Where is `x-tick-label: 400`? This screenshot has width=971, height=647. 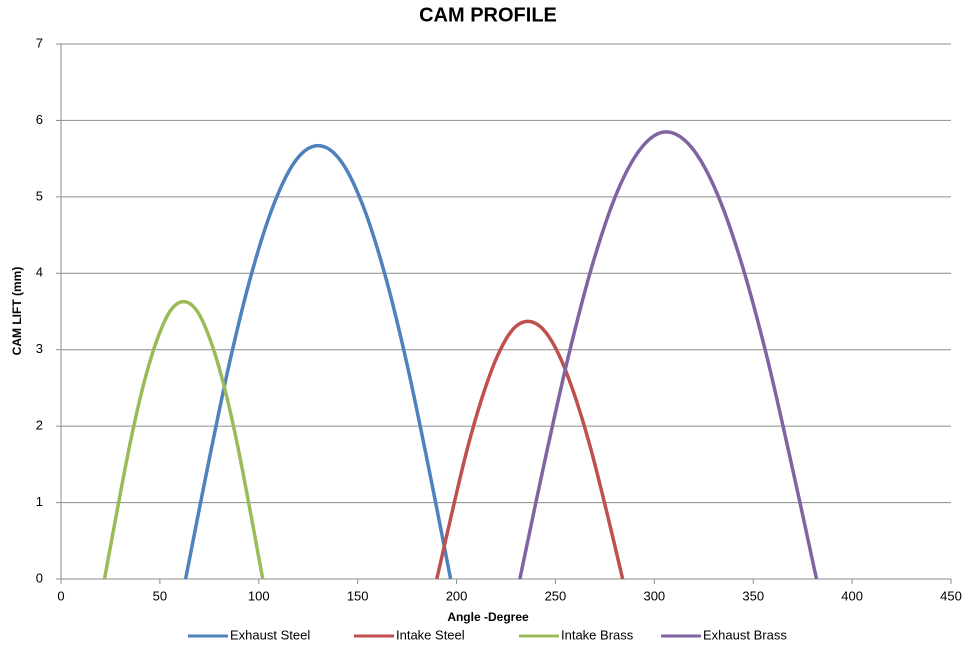 x-tick-label: 400 is located at coordinates (852, 595).